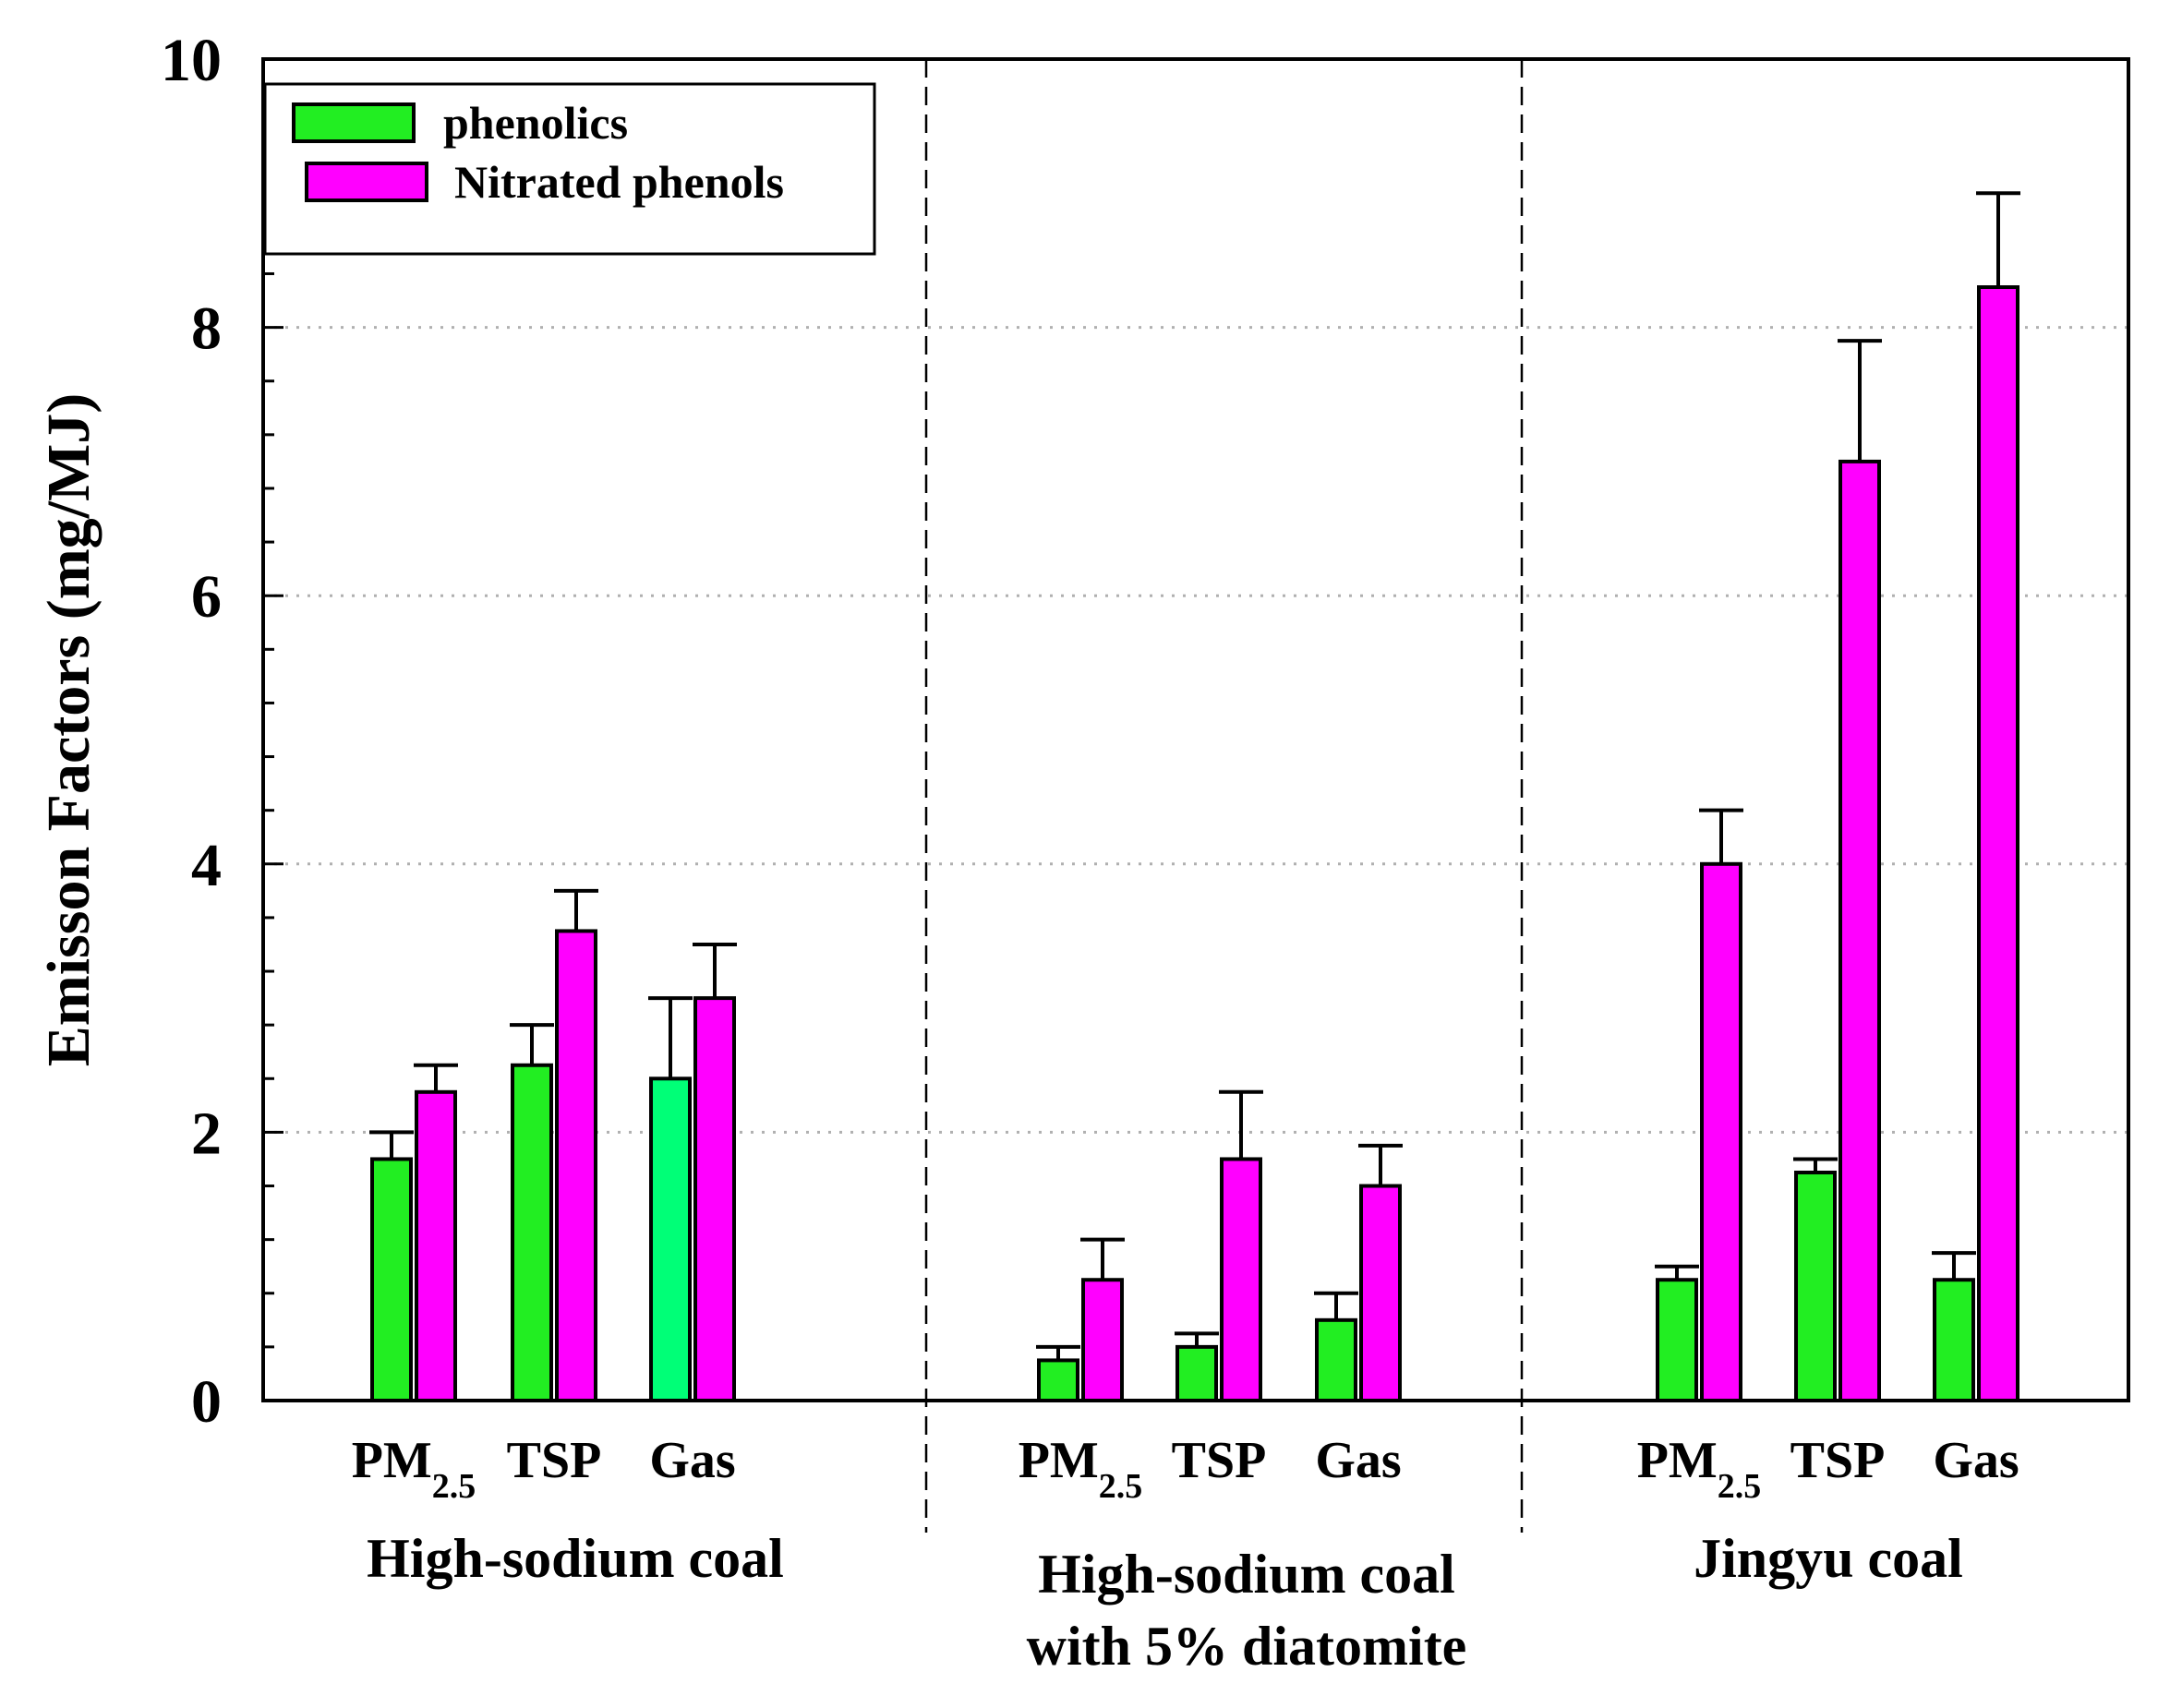 Image resolution: width=2158 pixels, height=1708 pixels. Describe the element at coordinates (206, 865) in the screenshot. I see `y-tick-label: 4` at that location.